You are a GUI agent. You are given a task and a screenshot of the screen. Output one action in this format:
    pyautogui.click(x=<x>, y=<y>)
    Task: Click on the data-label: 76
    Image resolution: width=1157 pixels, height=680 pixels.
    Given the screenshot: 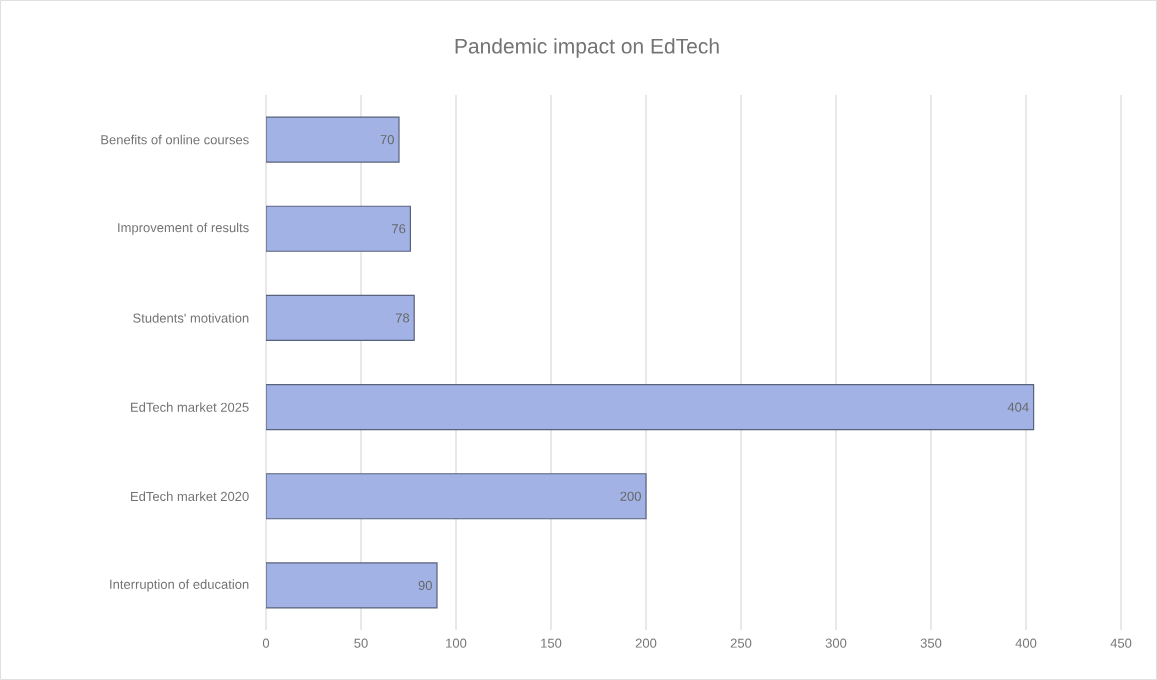 What is the action you would take?
    pyautogui.click(x=399, y=229)
    